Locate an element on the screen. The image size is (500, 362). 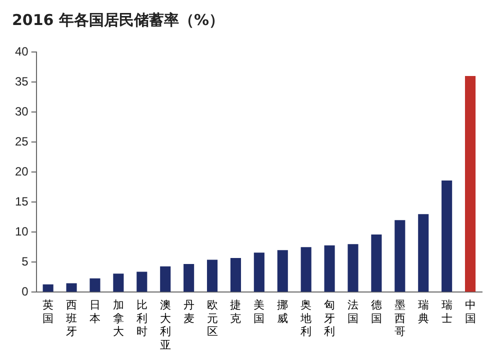
y-tick-label: 20 is located at coordinates (21, 171).